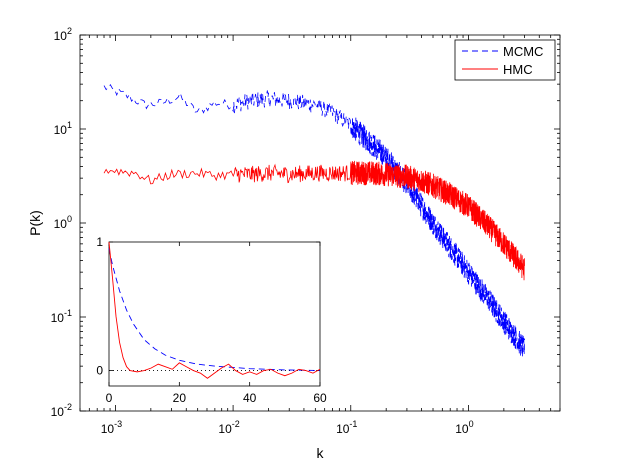  I want to click on inset-y-tick-label: 0, so click(99, 371).